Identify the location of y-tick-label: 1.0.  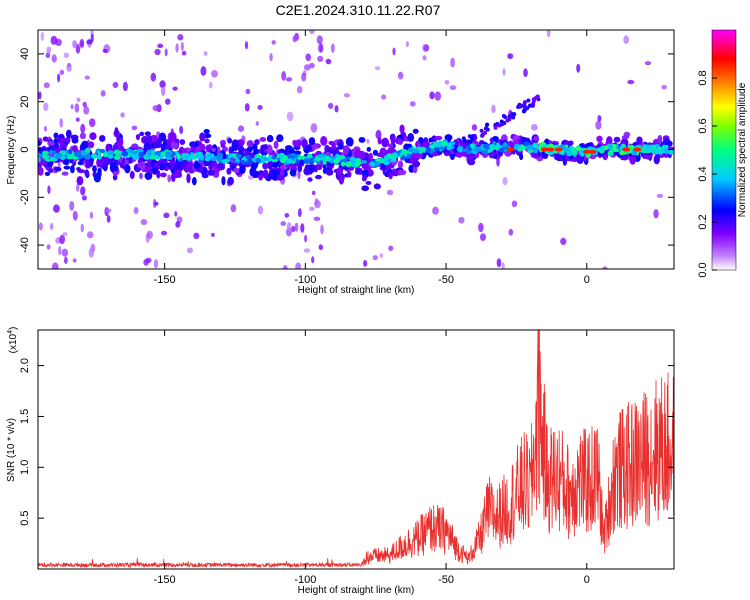
(25, 467).